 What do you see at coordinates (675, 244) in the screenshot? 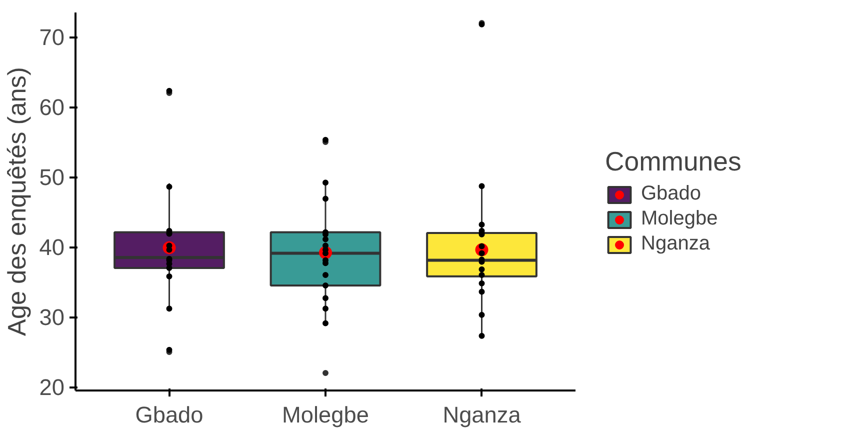
I see `legend-label: Nganza` at bounding box center [675, 244].